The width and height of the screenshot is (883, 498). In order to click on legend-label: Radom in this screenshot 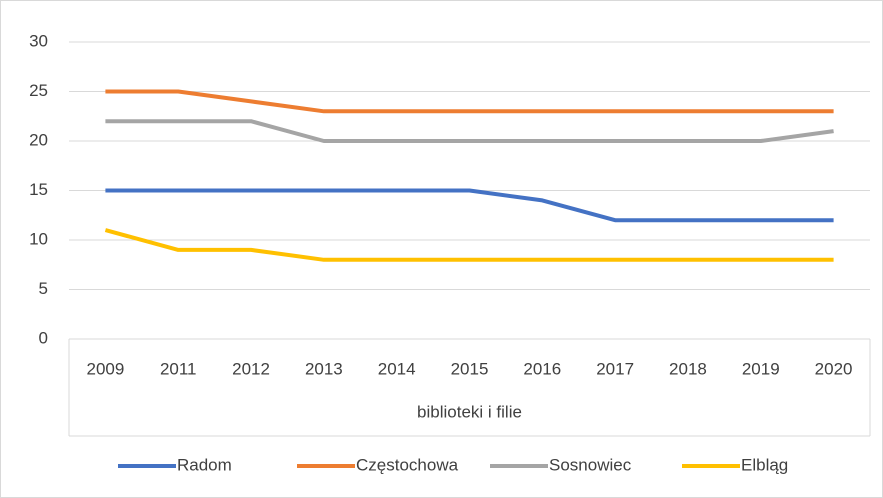, I will do `click(204, 464)`.